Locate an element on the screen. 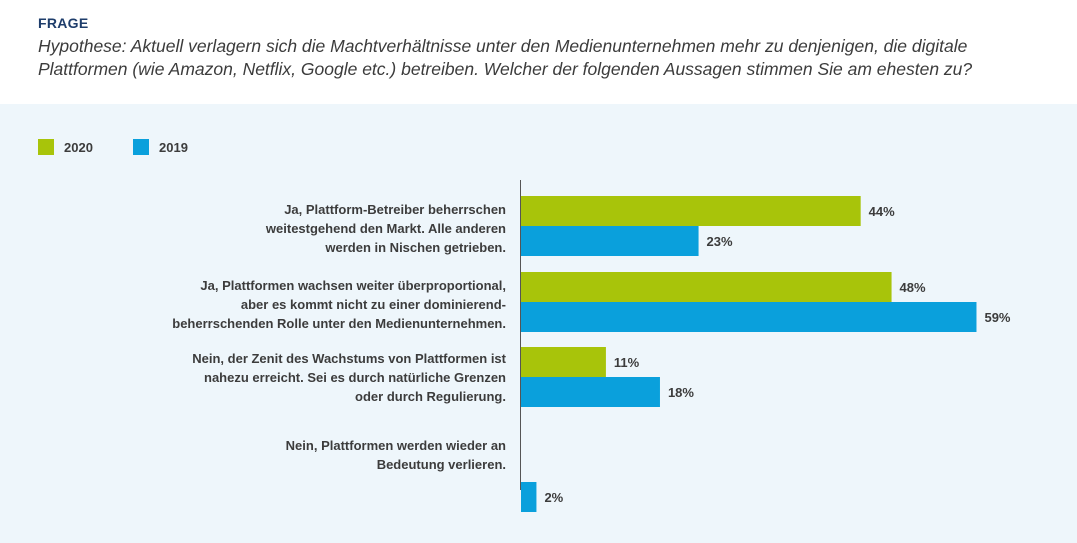  legend-item-2020: 2020 is located at coordinates (65, 147).